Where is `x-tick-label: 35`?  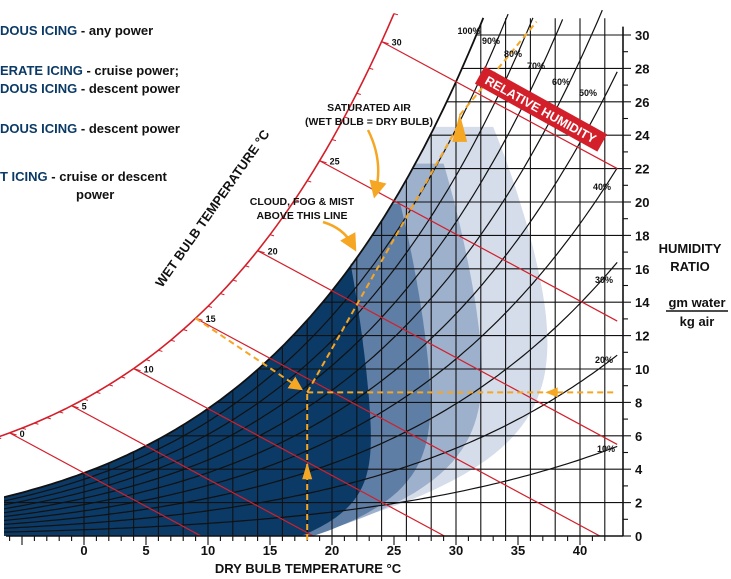 x-tick-label: 35 is located at coordinates (518, 550).